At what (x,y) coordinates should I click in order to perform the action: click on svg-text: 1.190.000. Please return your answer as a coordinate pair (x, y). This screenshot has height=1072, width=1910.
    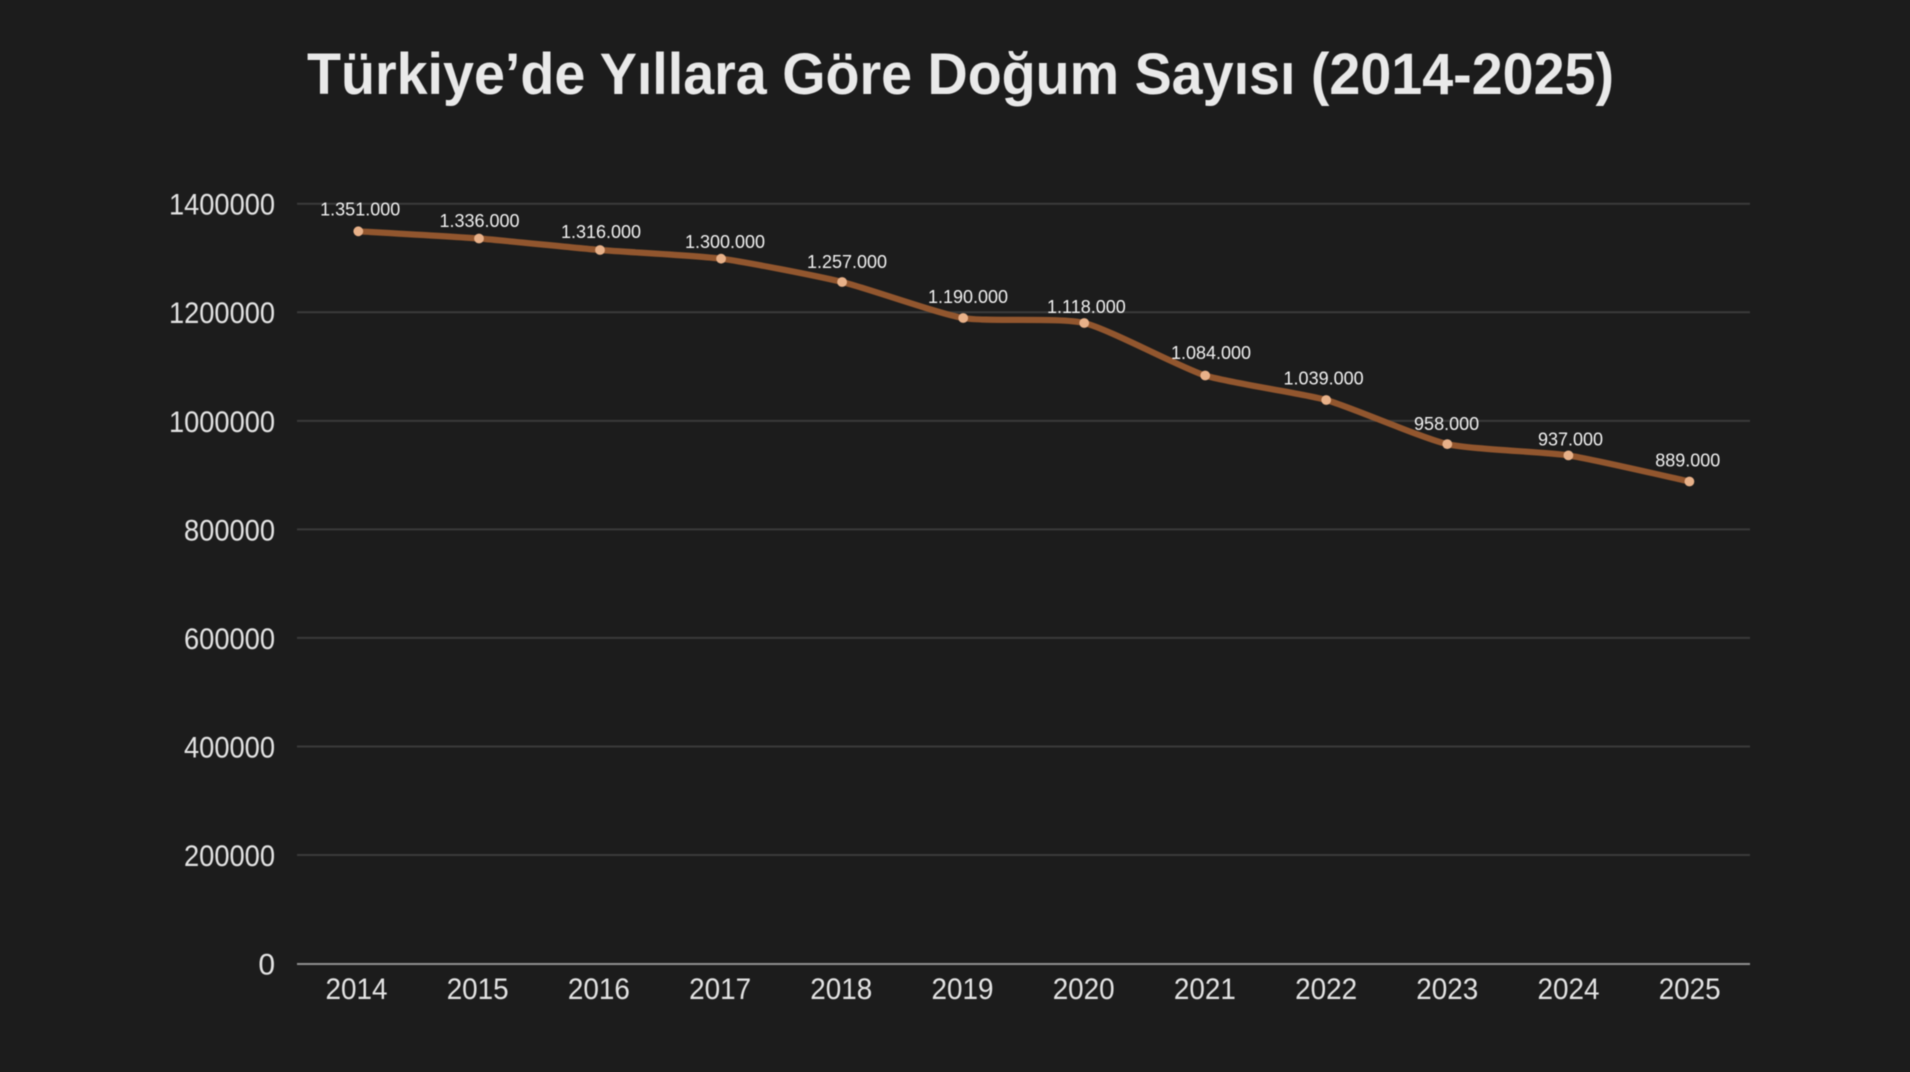
    Looking at the image, I should click on (968, 297).